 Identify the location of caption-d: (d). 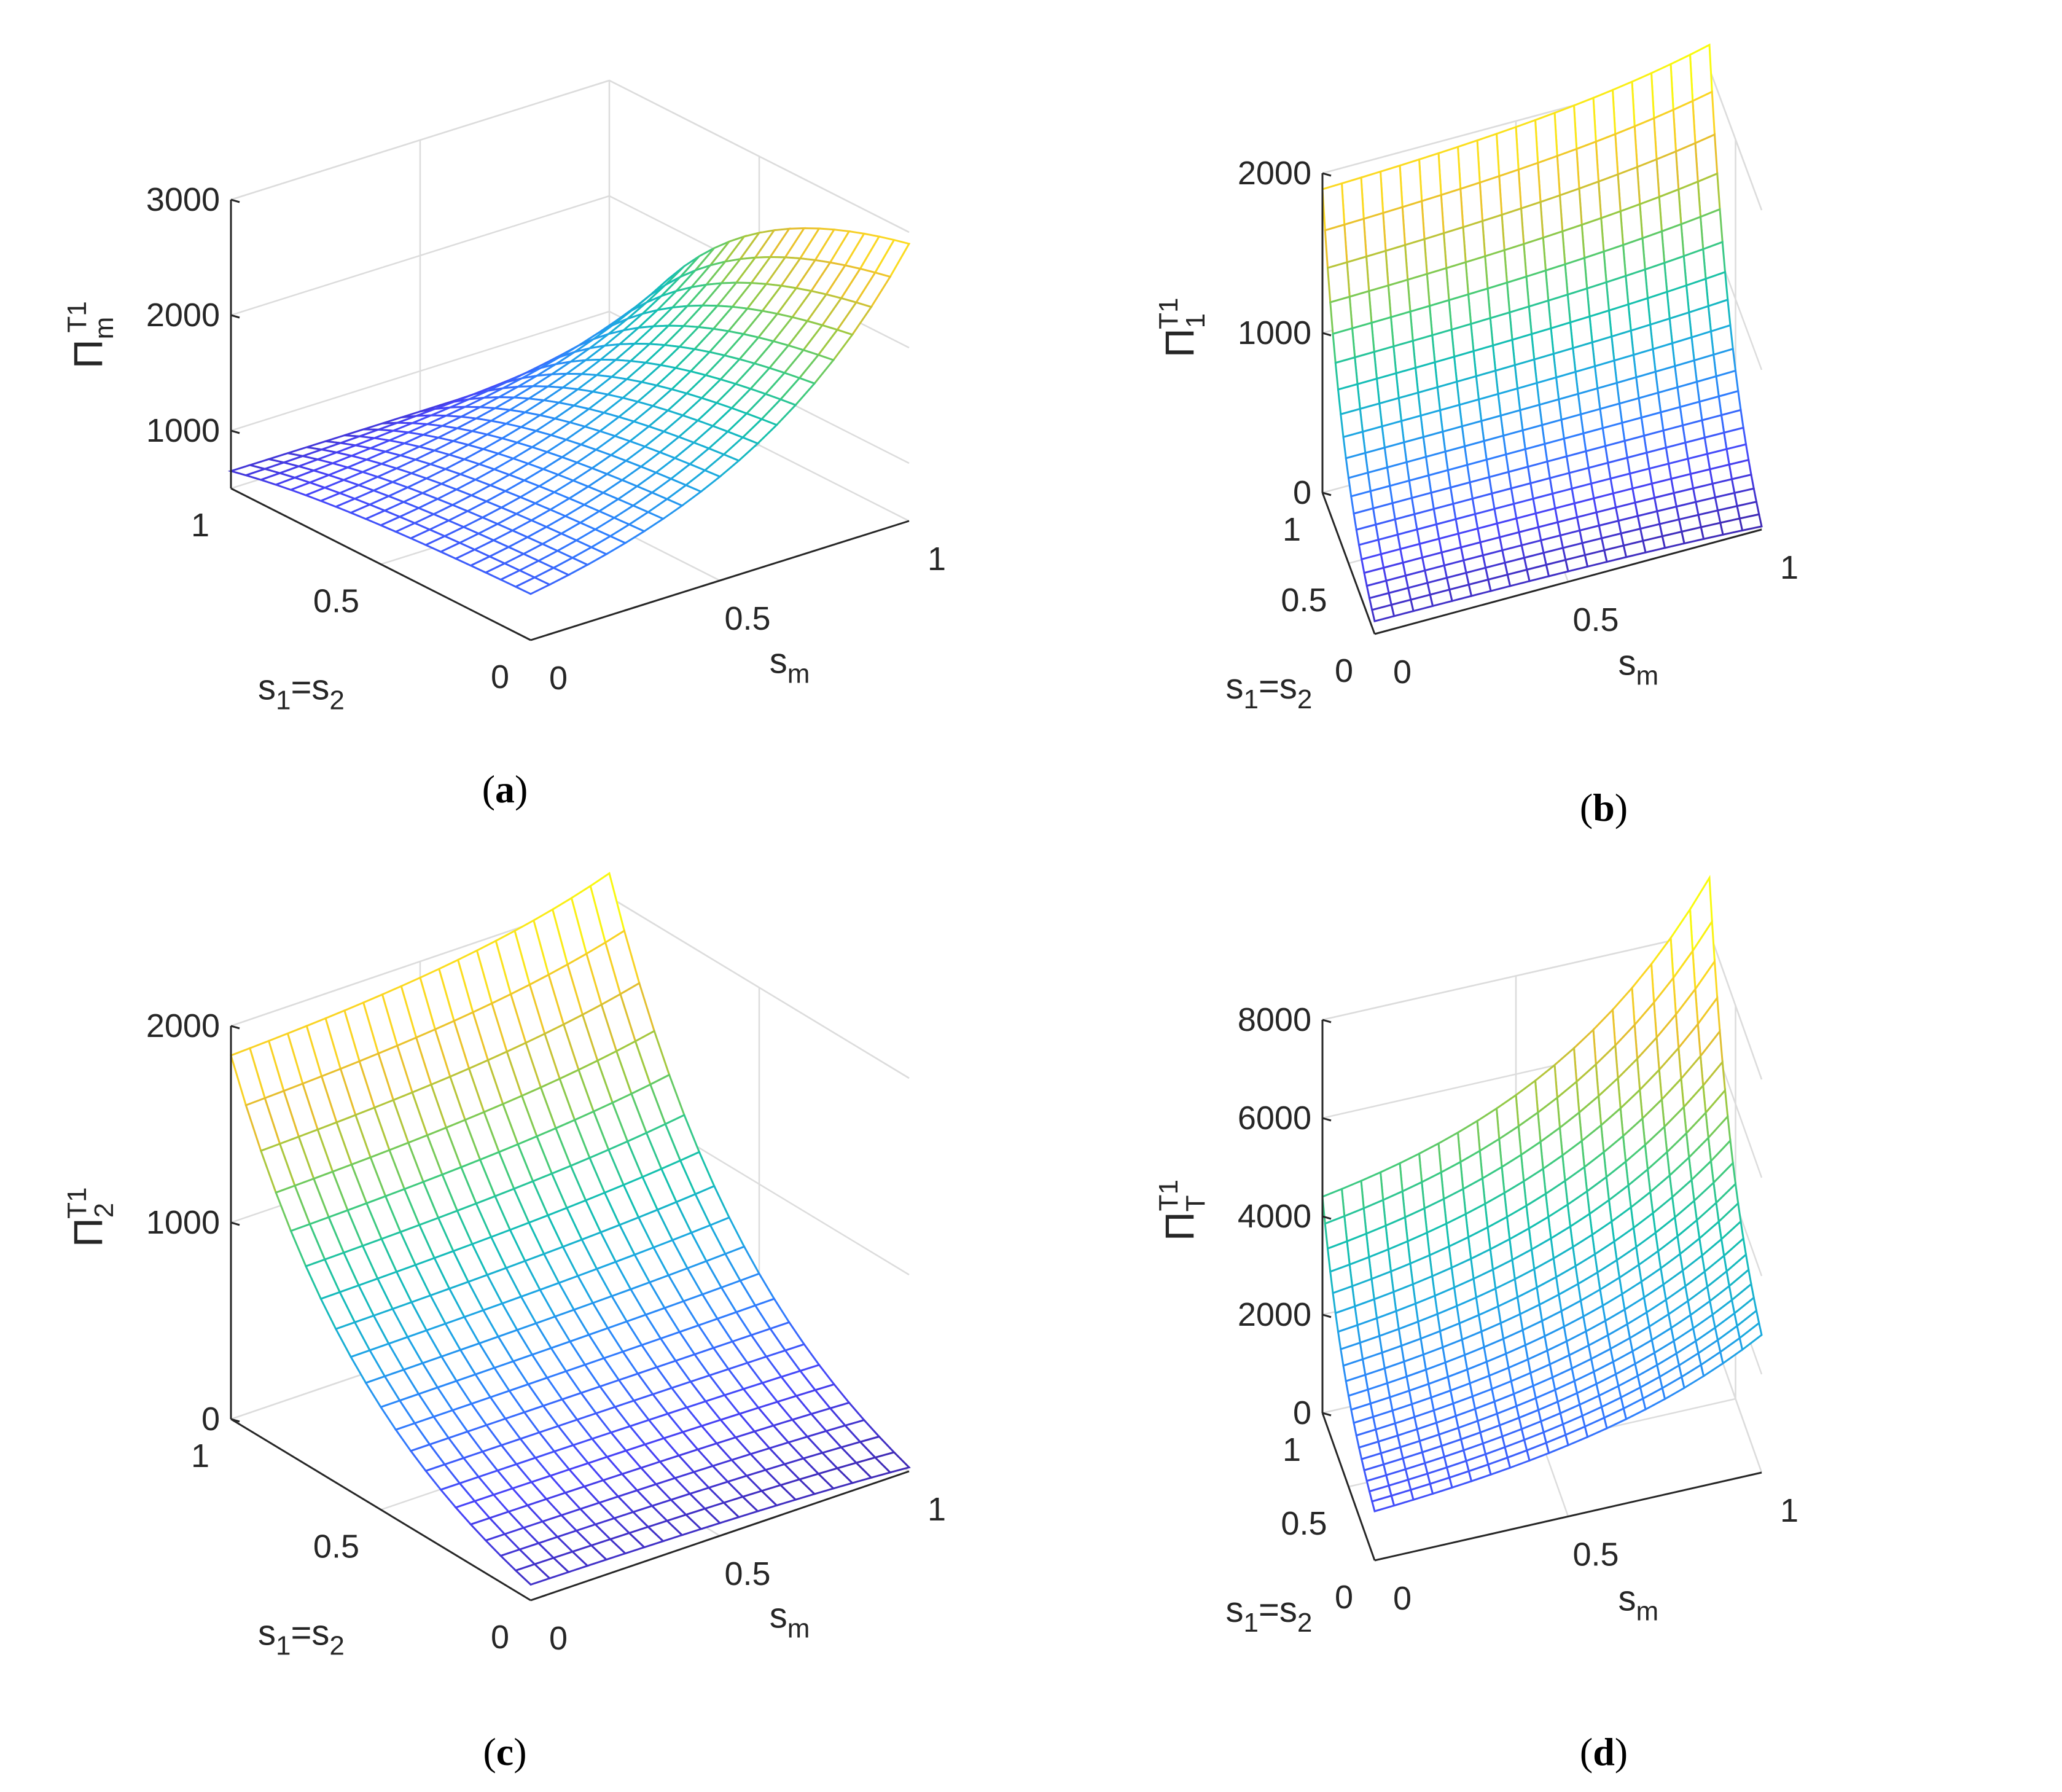
(1603, 1752).